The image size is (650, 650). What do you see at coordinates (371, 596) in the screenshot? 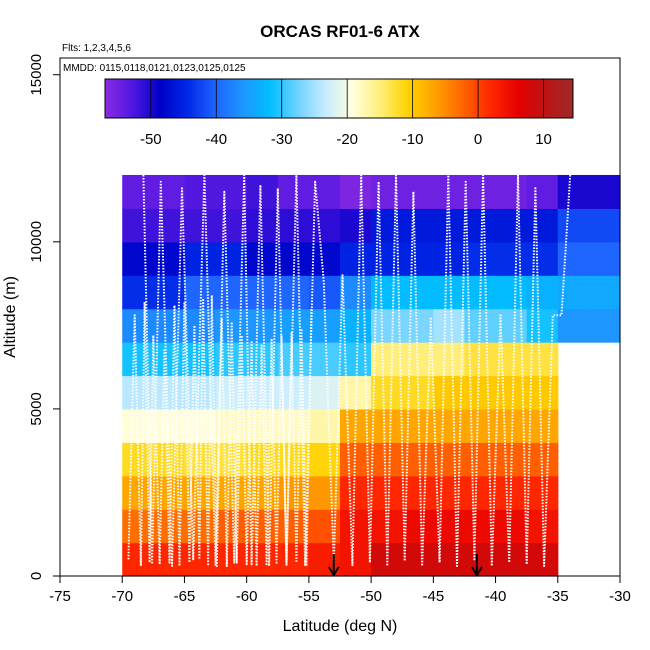
I see `x-tick-label: -50` at bounding box center [371, 596].